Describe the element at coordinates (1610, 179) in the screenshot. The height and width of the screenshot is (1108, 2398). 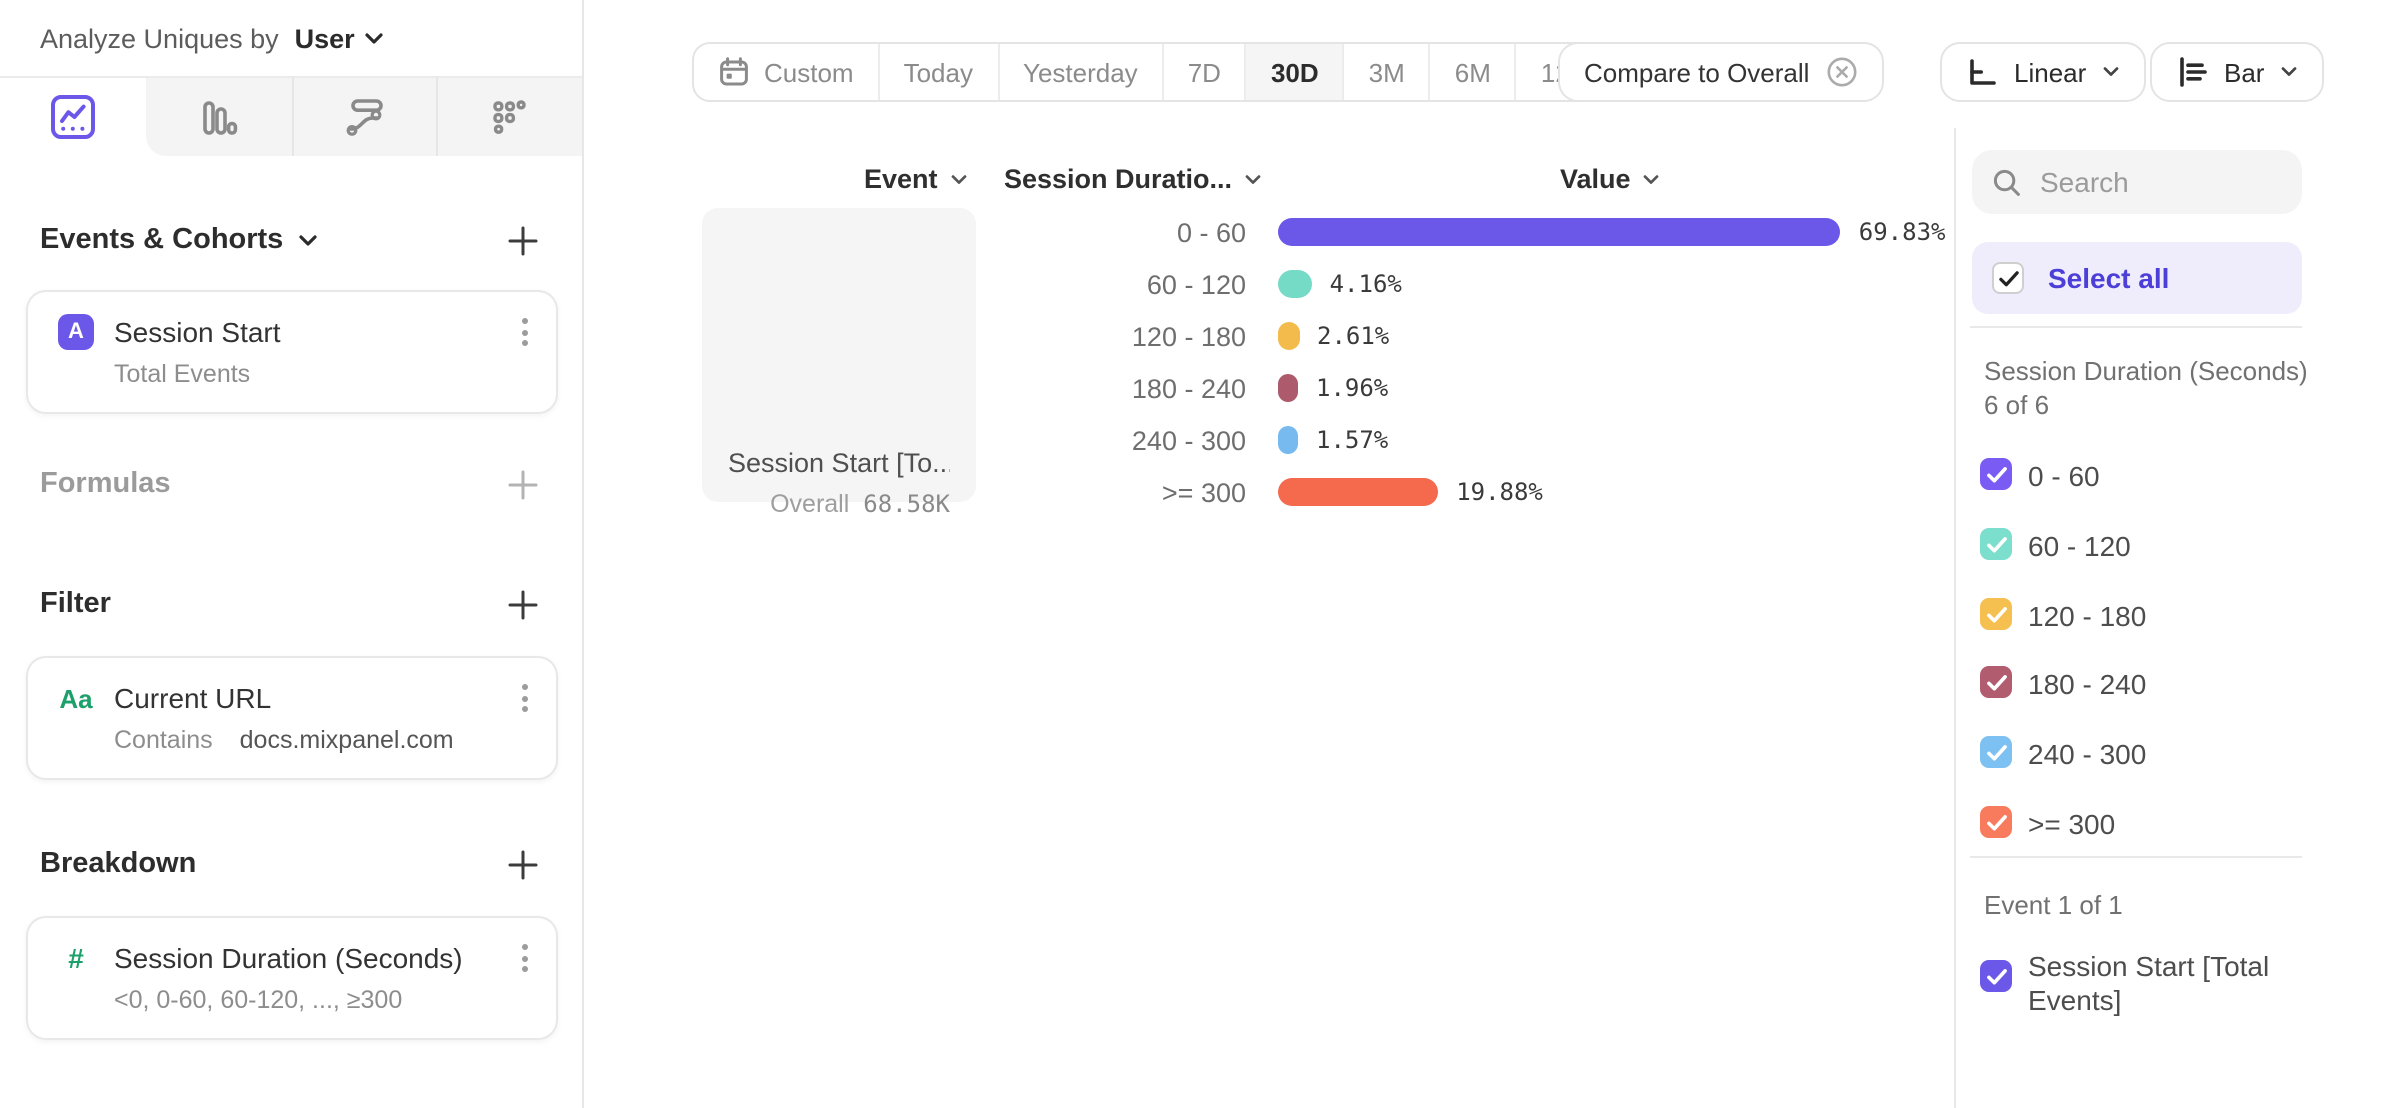
I see `column-header-value: Value` at that location.